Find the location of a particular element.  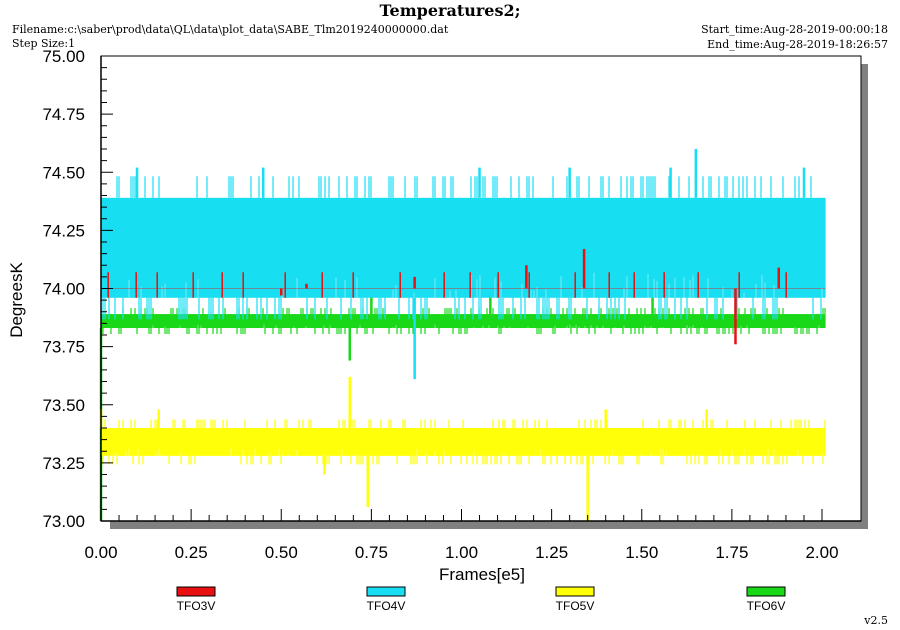

x-axis-label: Frames[e5] is located at coordinates (482, 574).